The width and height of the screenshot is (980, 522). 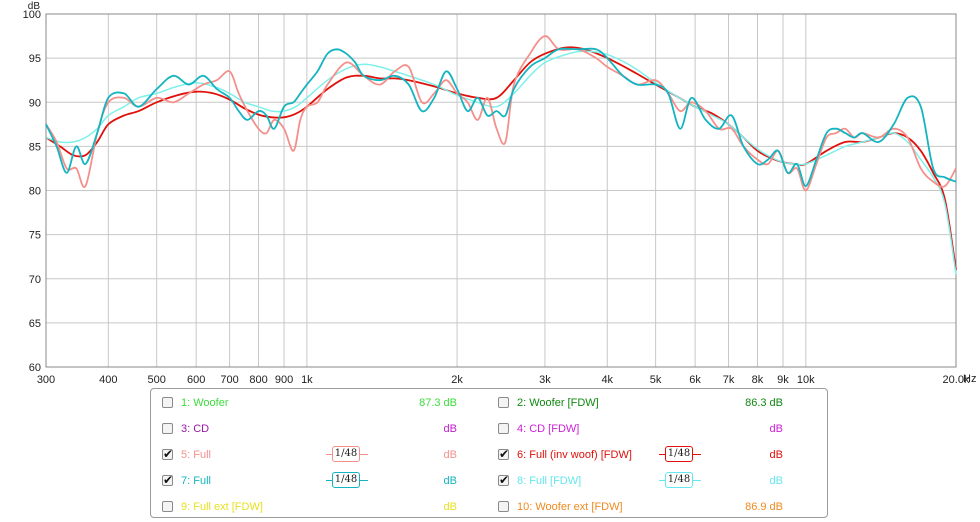 I want to click on legend-item: 1: Woofer 87.3 dB, so click(x=321, y=403).